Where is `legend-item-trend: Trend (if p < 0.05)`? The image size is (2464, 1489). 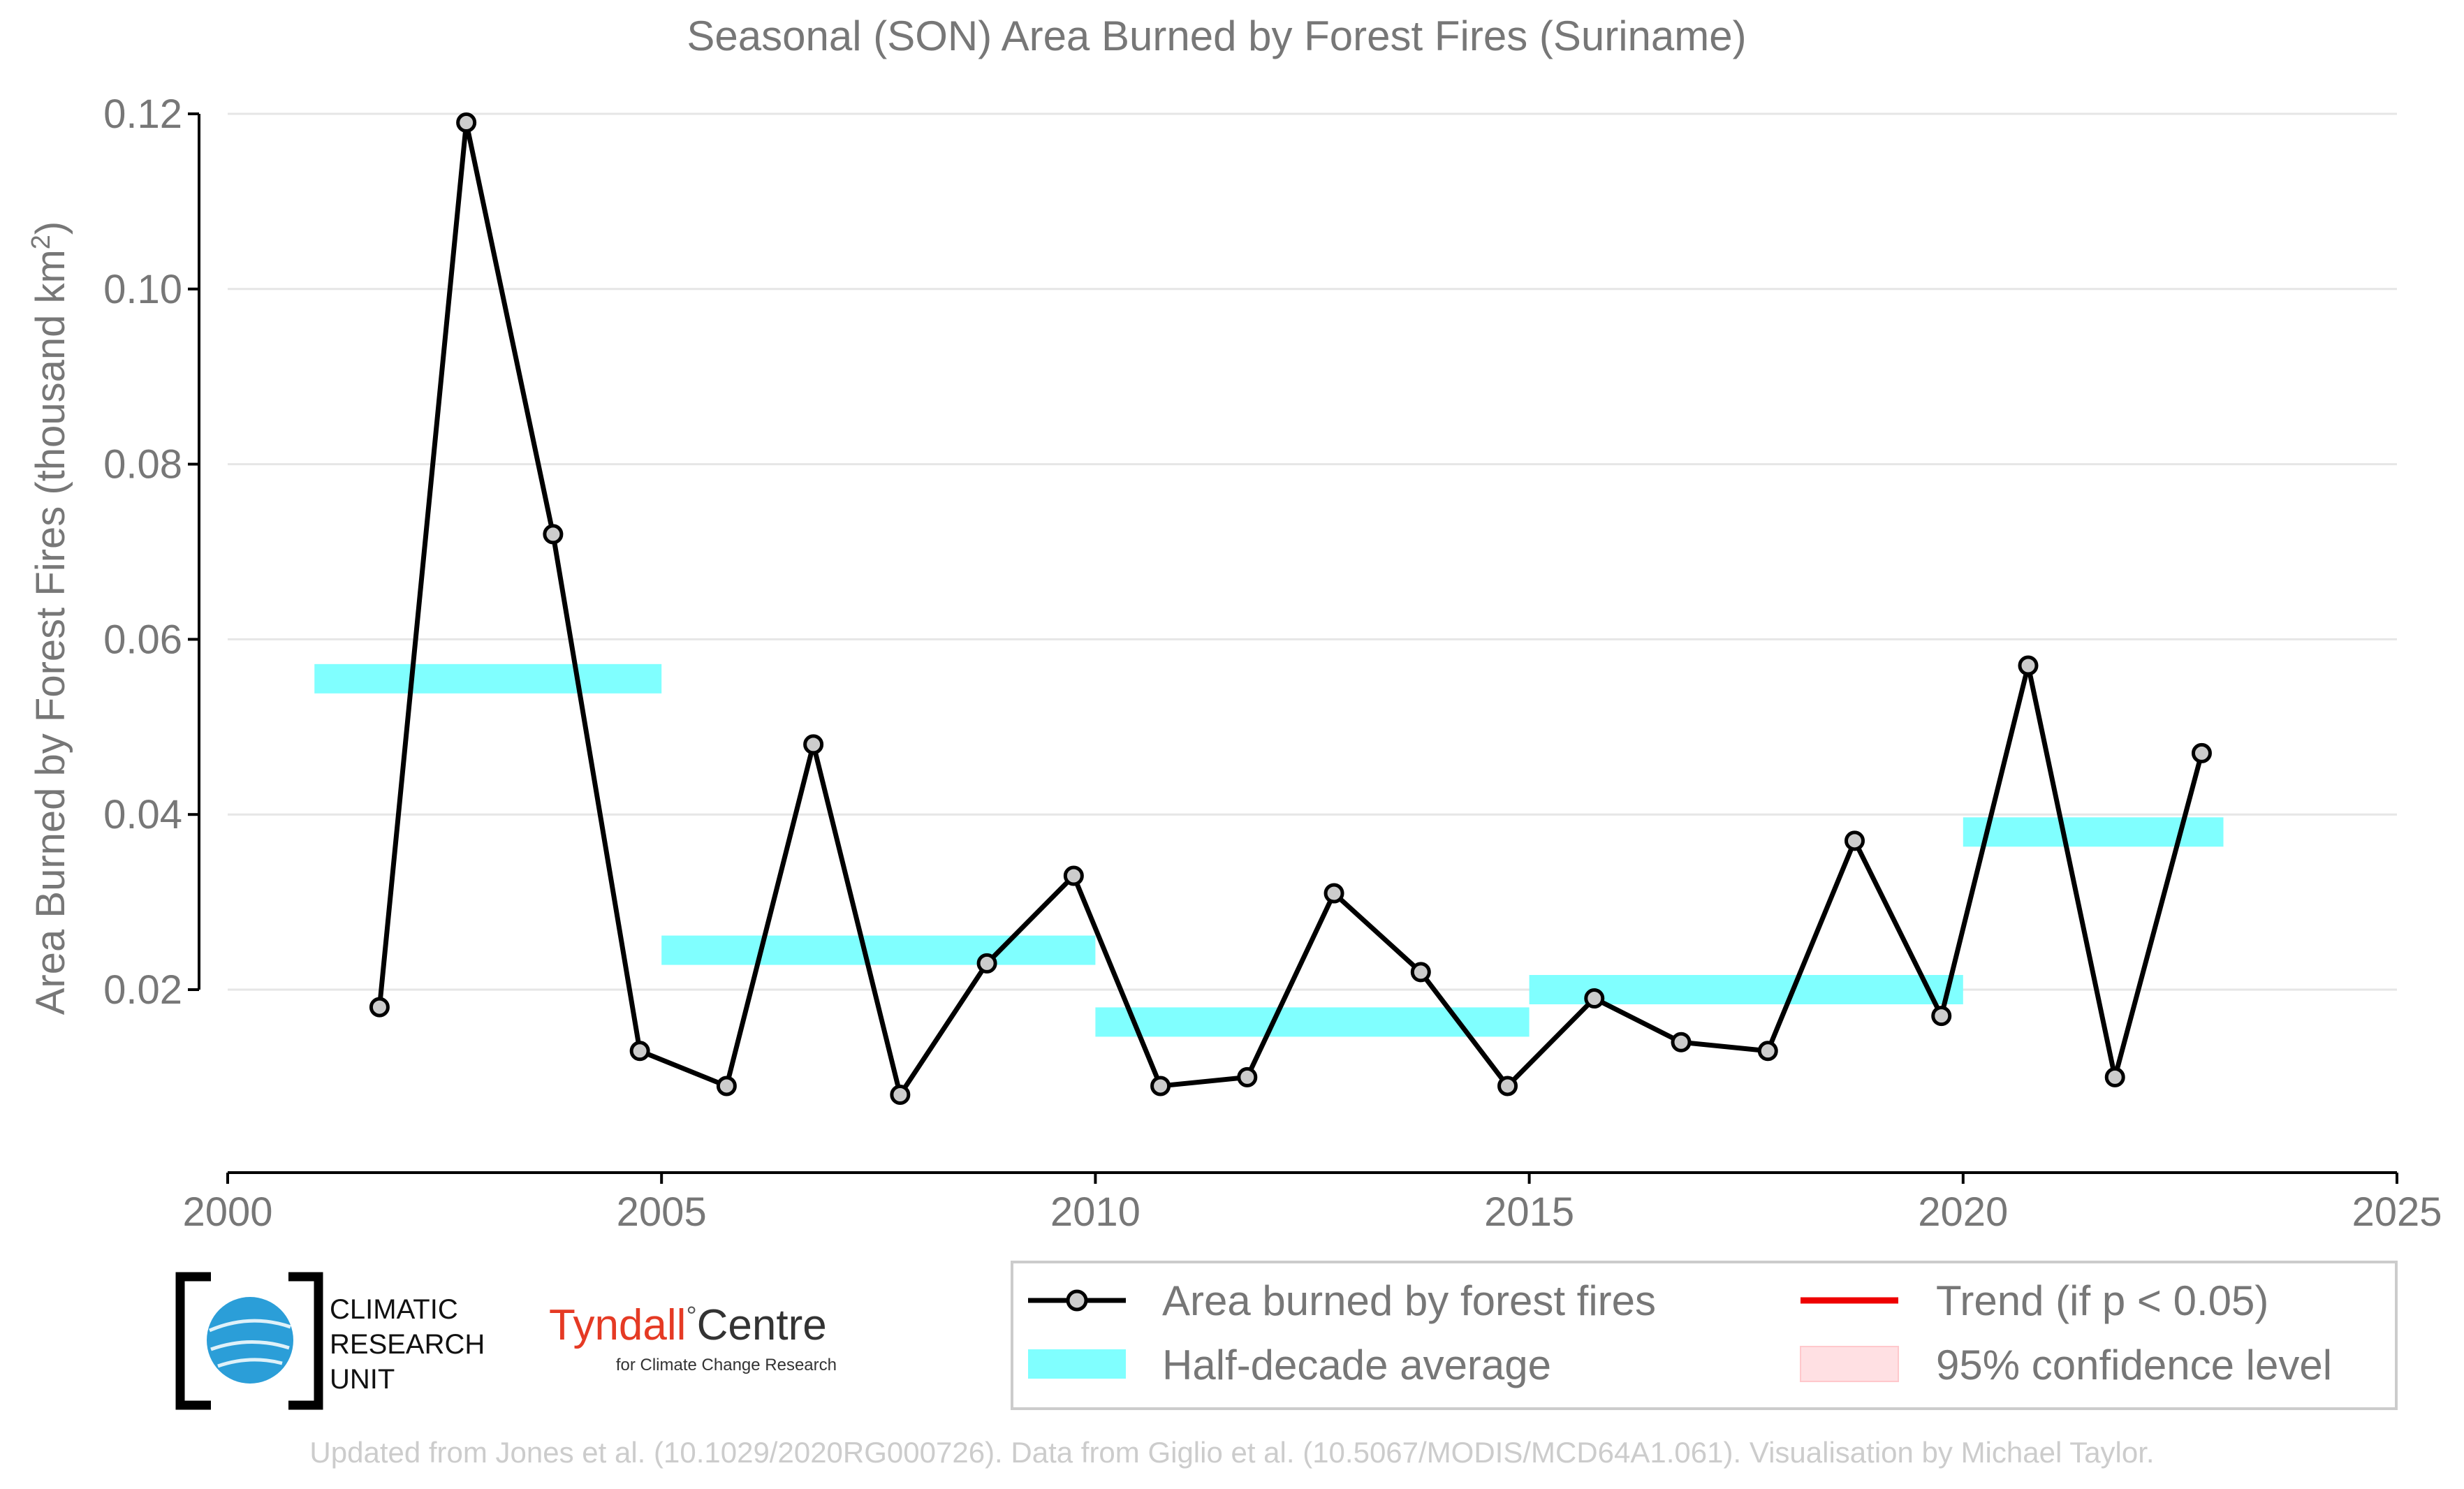
legend-item-trend: Trend (if p < 0.05) is located at coordinates (2034, 1300).